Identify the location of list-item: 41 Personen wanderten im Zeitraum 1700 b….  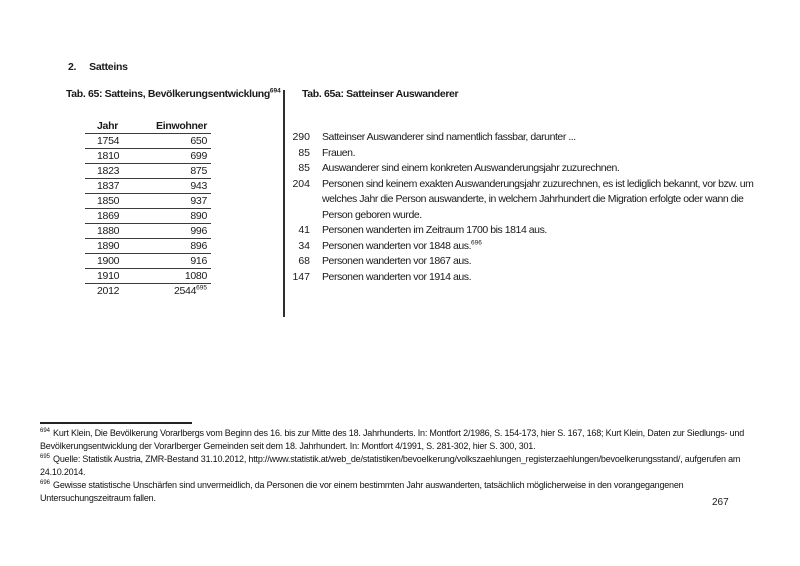
(520, 231).